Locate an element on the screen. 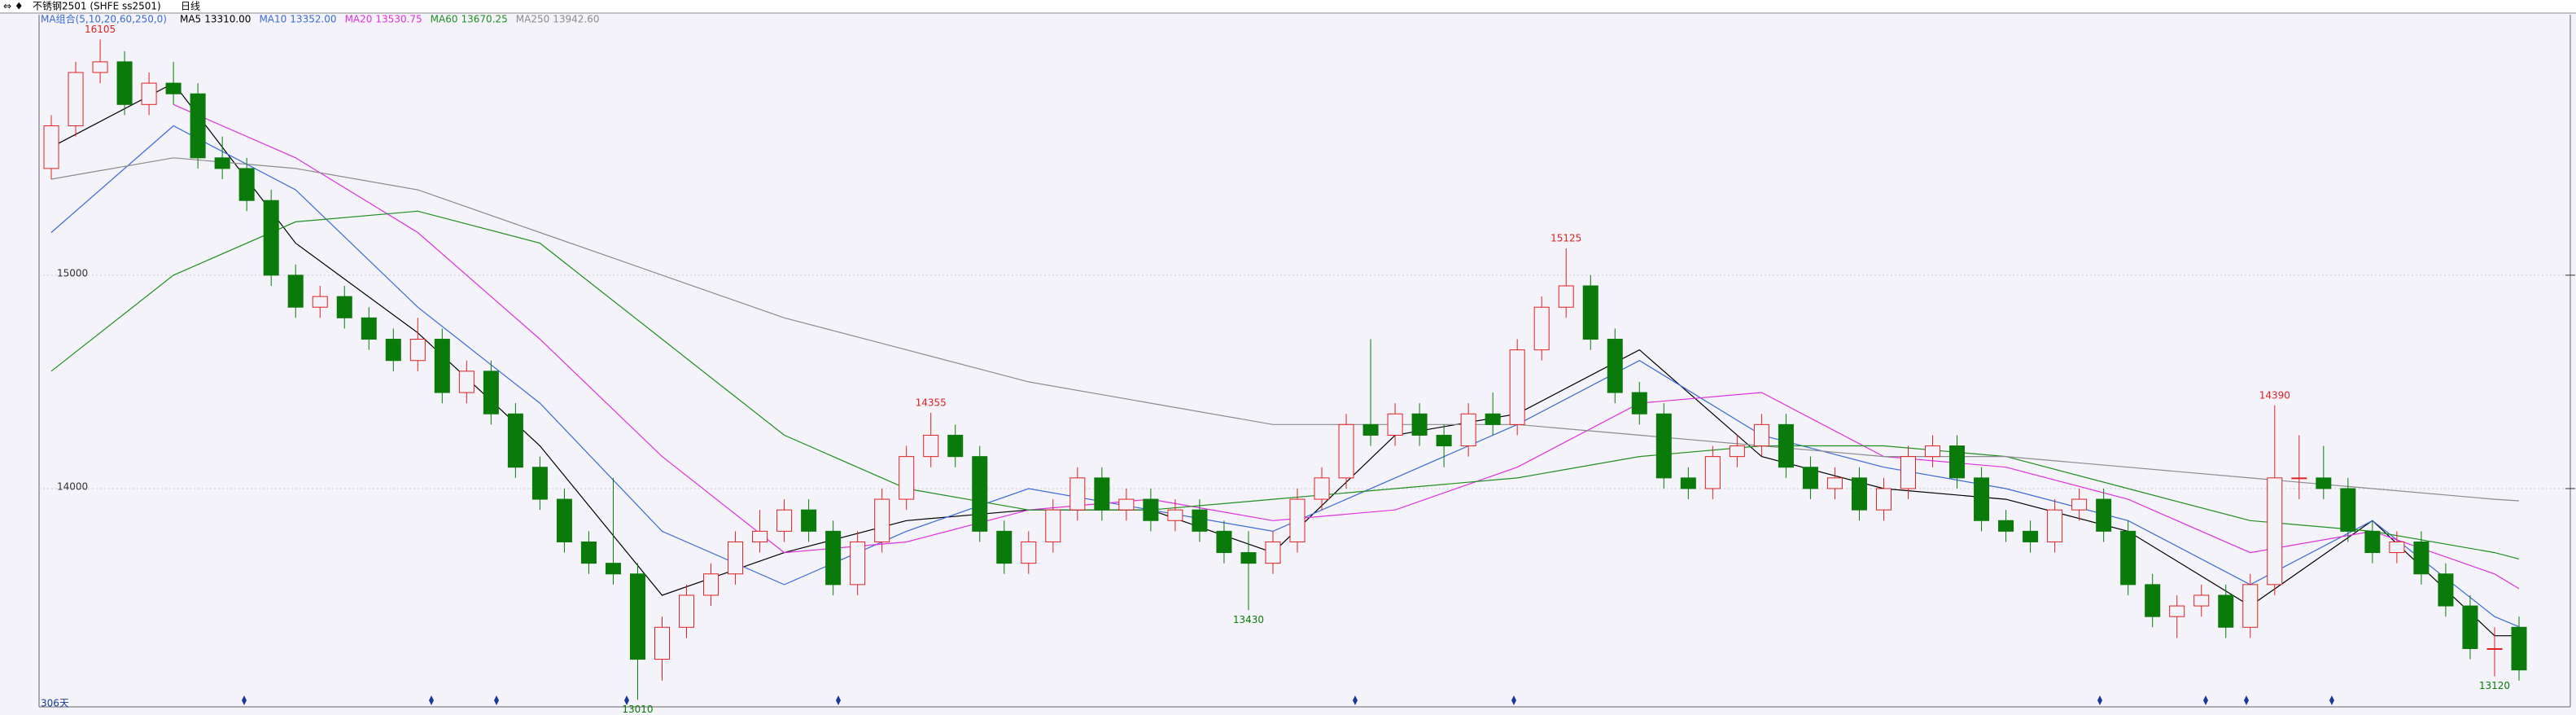 The width and height of the screenshot is (2576, 715). legend-name: MA60 is located at coordinates (444, 19).